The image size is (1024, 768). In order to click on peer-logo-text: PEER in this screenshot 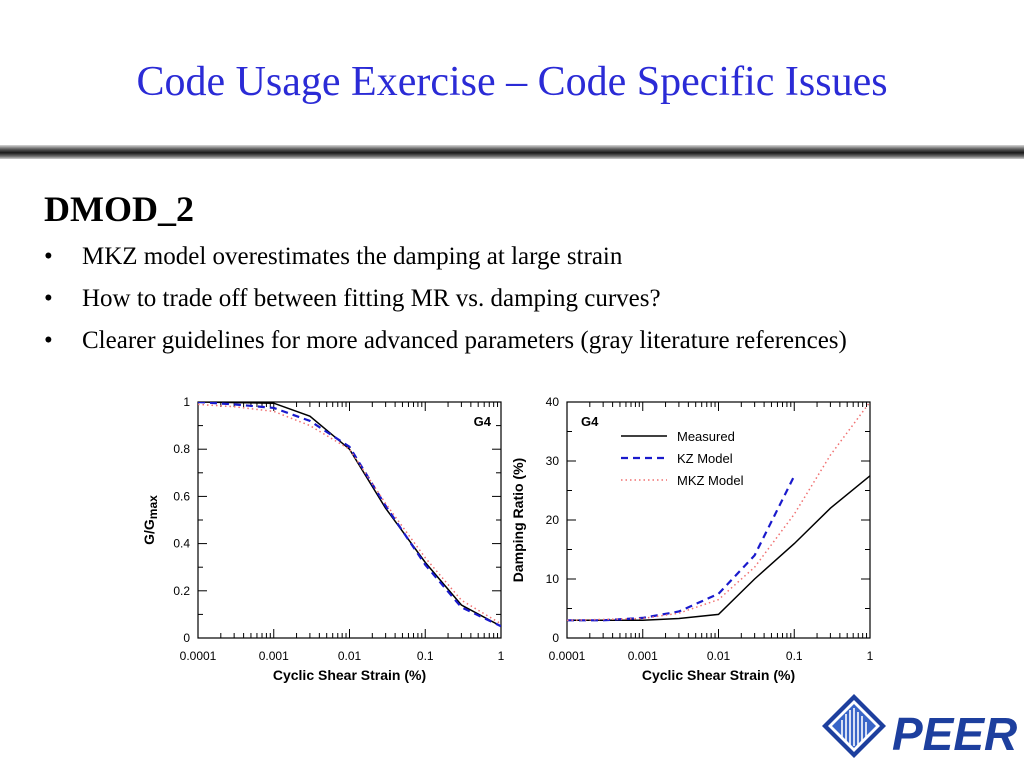, I will do `click(954, 734)`.